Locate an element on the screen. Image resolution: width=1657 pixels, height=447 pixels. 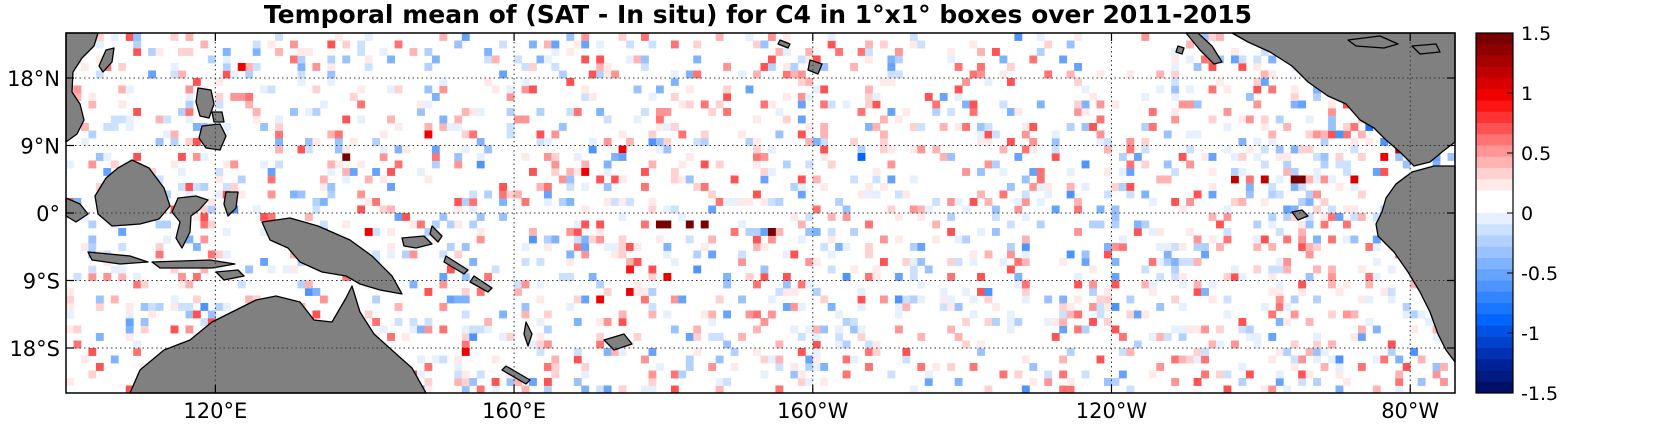
x-tick-label: 80°W is located at coordinates (1410, 411).